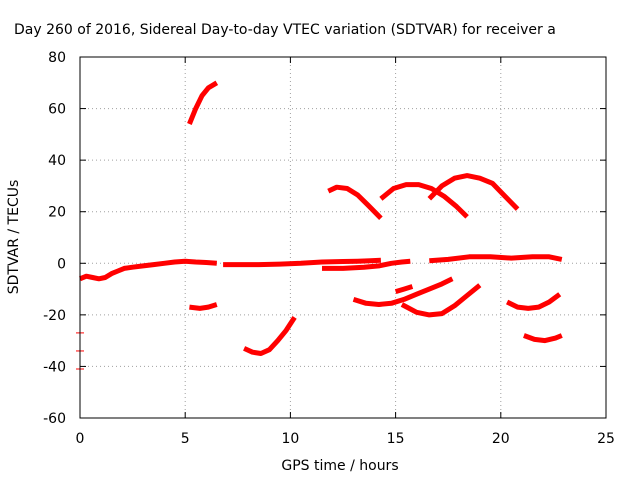 The height and width of the screenshot is (480, 640). What do you see at coordinates (57, 213) in the screenshot?
I see `y-tick-label: 20` at bounding box center [57, 213].